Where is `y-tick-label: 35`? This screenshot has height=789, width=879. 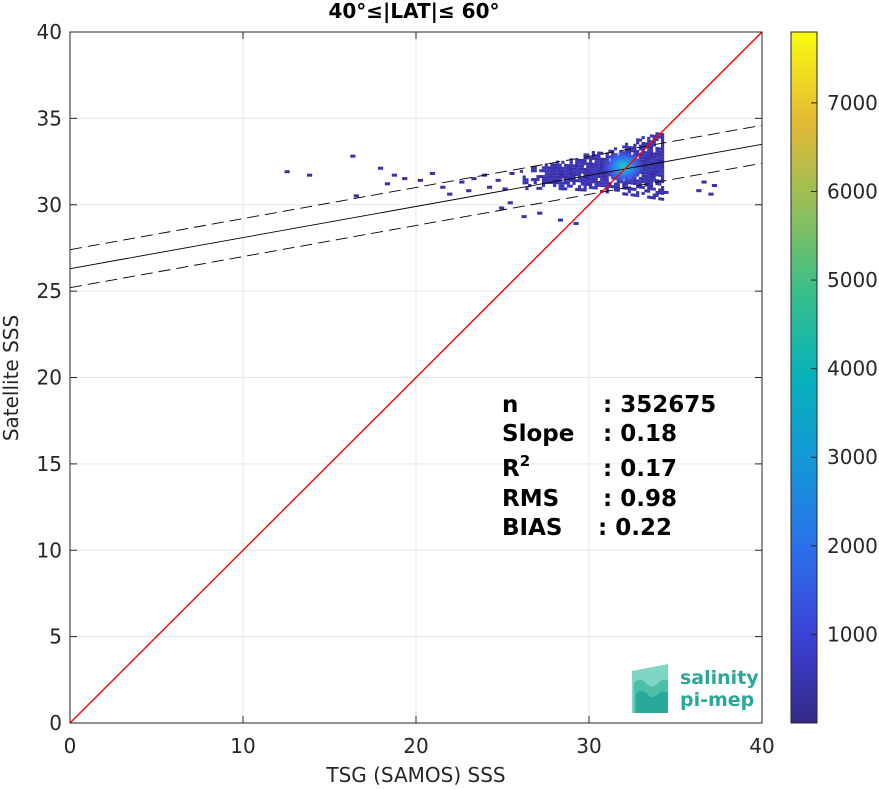 y-tick-label: 35 is located at coordinates (49, 118).